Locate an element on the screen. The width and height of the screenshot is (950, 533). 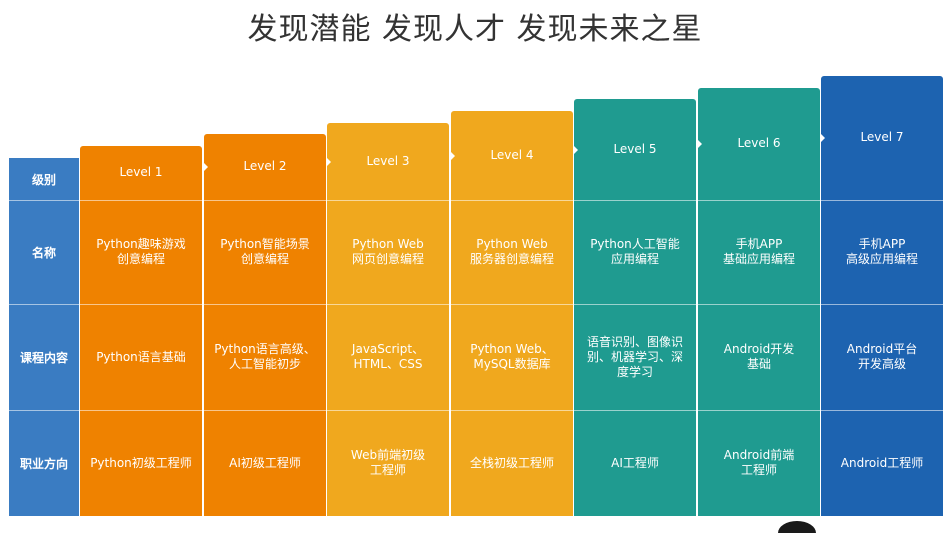
cell-content: JavaScript、 HTML、CSS is located at coordinates (388, 356).